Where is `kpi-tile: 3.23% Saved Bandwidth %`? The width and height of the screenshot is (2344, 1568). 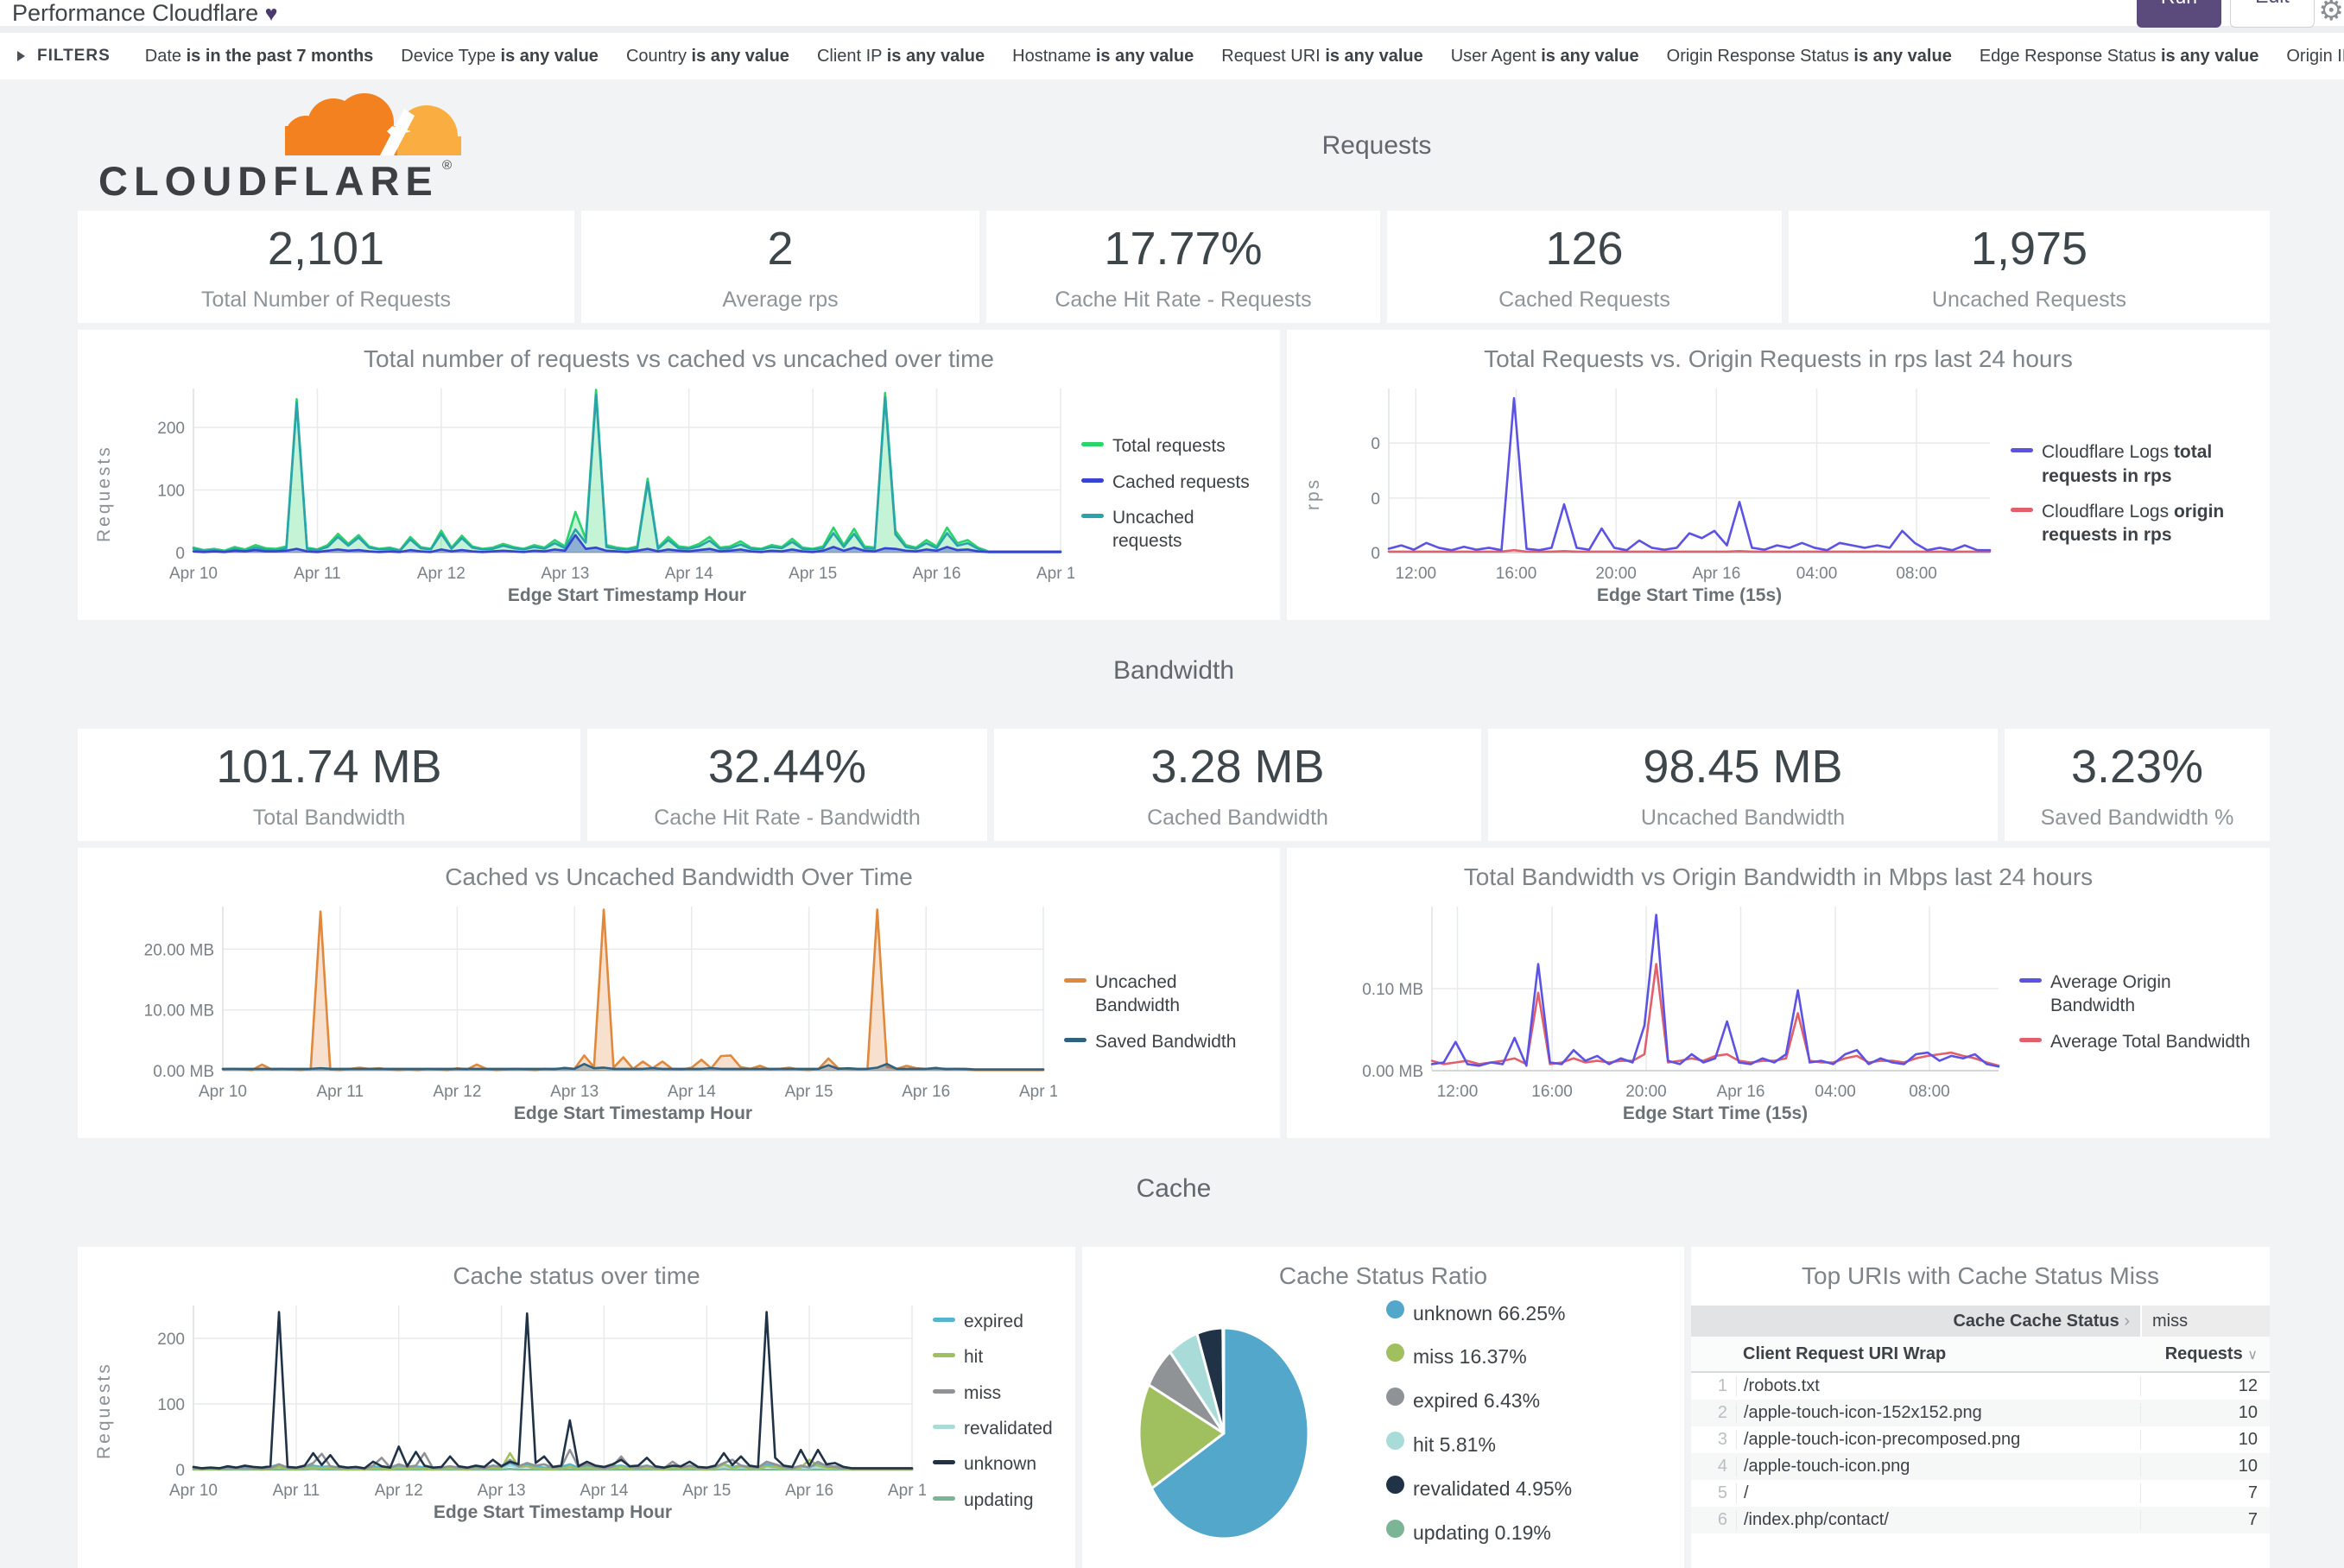
kpi-tile: 3.23% Saved Bandwidth % is located at coordinates (2137, 785).